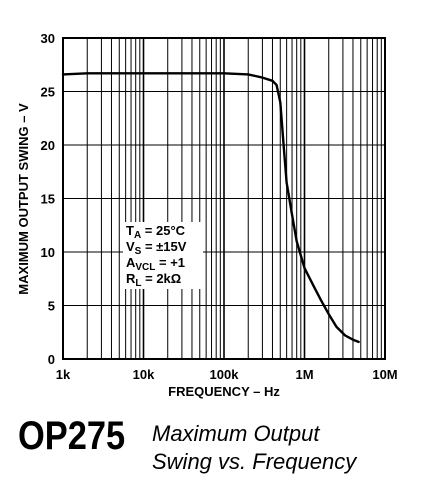 The height and width of the screenshot is (493, 427). What do you see at coordinates (63, 374) in the screenshot?
I see `x-tick-label: 1k` at bounding box center [63, 374].